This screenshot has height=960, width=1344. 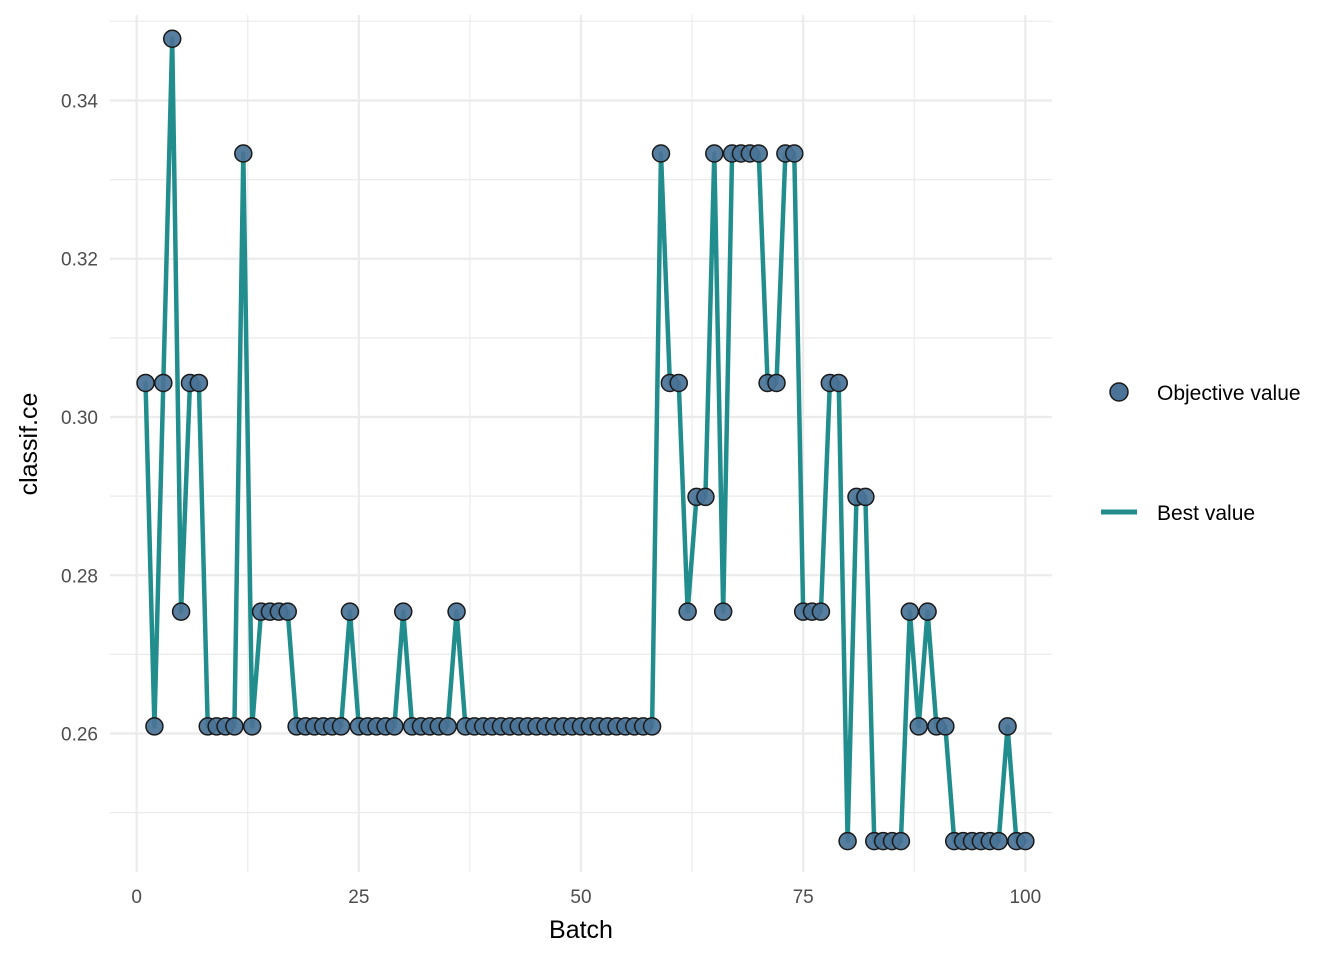 I want to click on x-tick-label: 75, so click(x=803, y=897).